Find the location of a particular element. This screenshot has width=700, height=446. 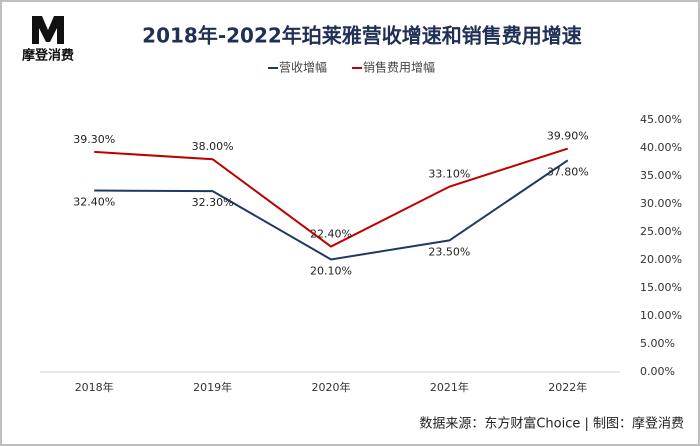

data-label: 39.90% is located at coordinates (568, 136).